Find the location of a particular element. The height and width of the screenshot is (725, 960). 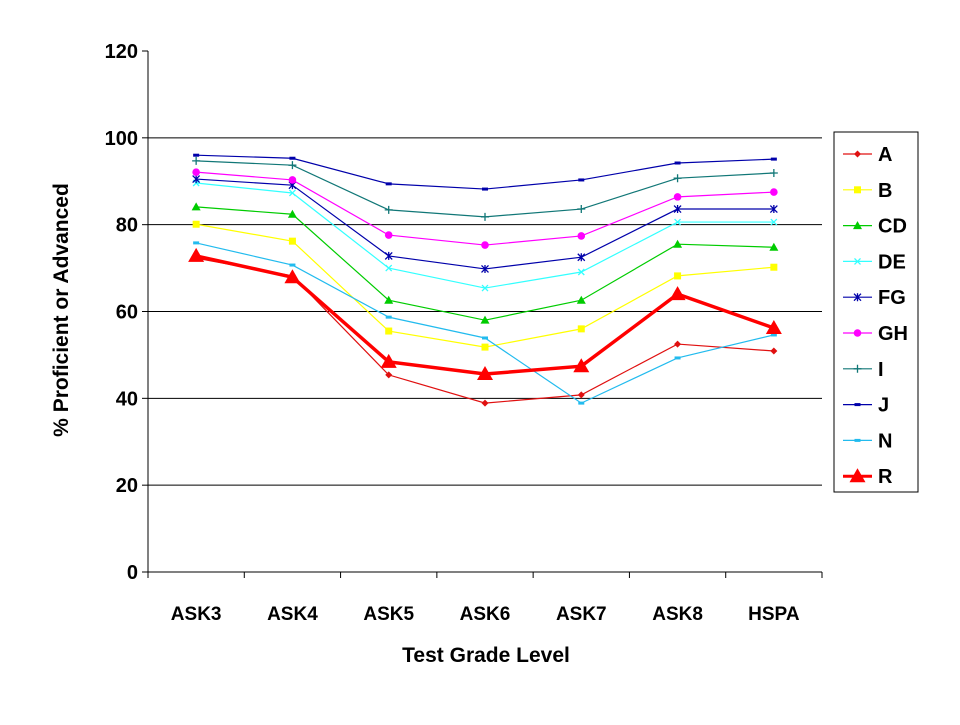

legend-label: J is located at coordinates (883, 406).